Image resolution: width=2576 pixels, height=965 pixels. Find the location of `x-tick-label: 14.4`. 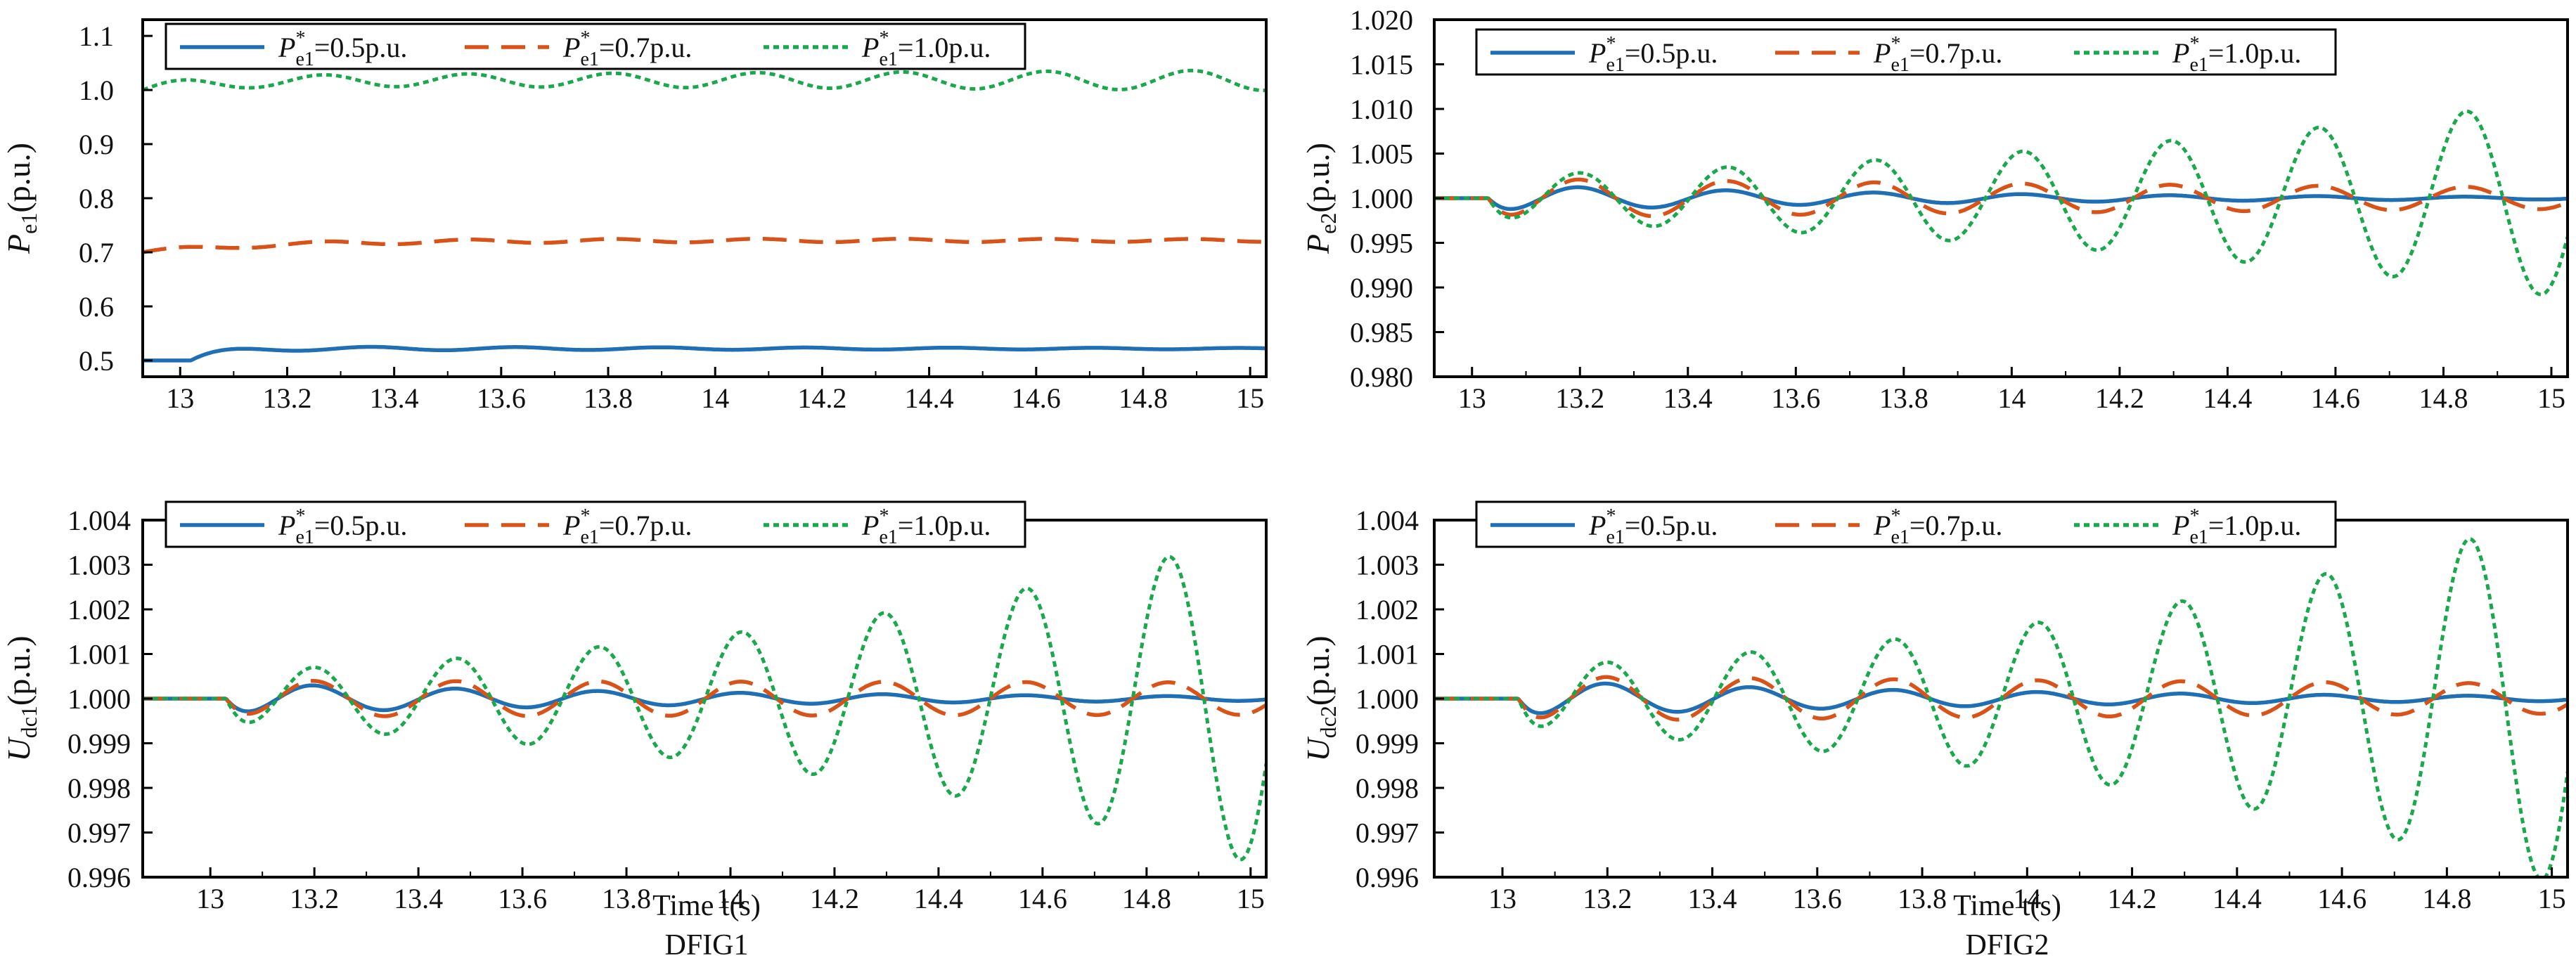

x-tick-label: 14.4 is located at coordinates (929, 398).